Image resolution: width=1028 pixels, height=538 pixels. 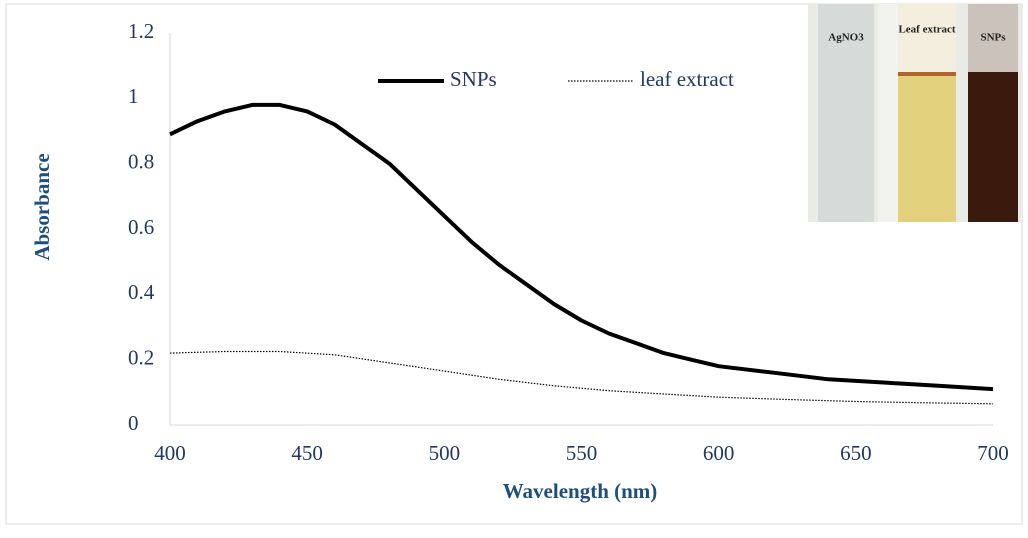 I want to click on series-line, so click(x=581, y=377).